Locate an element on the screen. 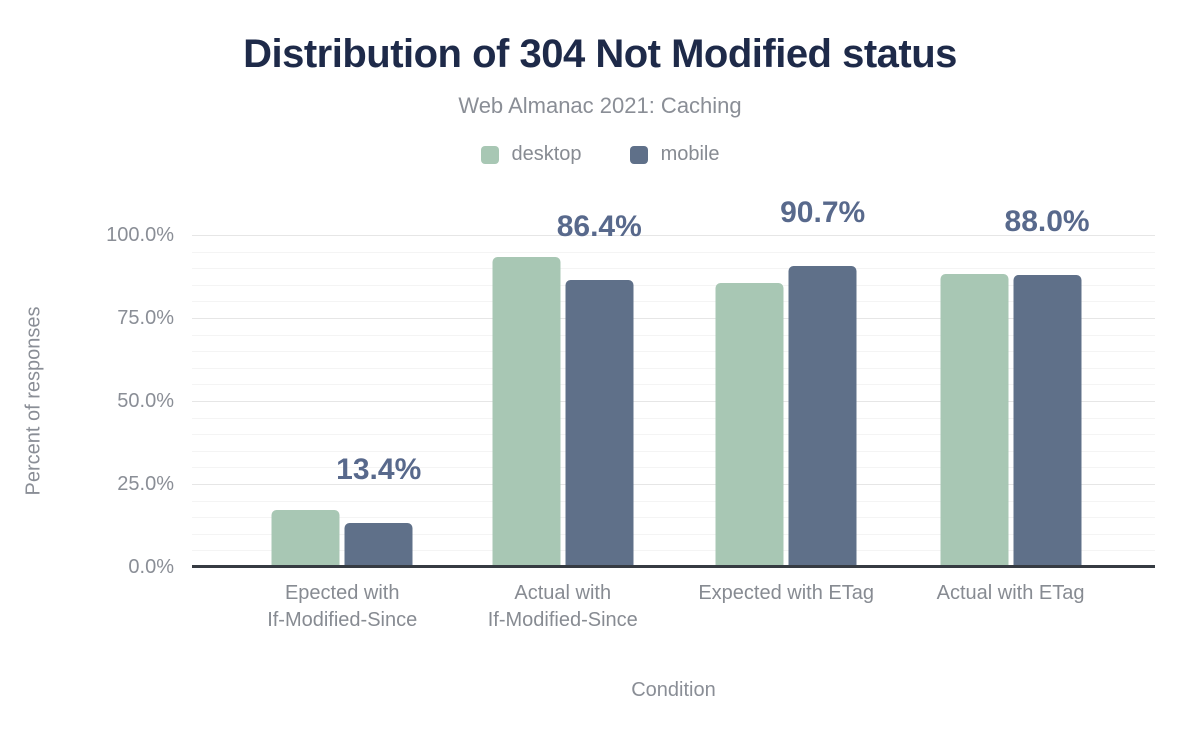 The image size is (1200, 742). bar-annotation: 13.4% is located at coordinates (379, 469).